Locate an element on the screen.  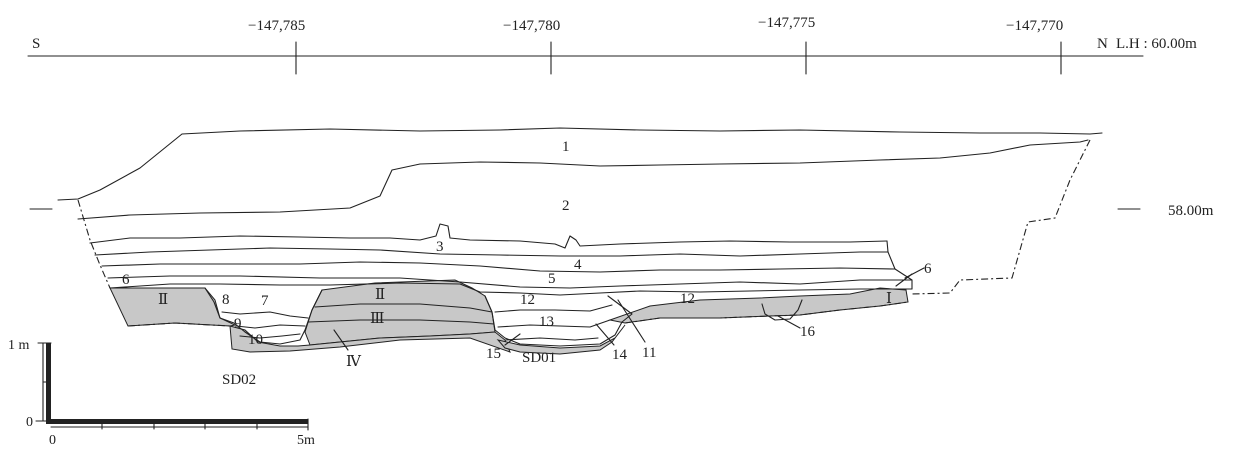
sd01-fill-rim is located at coordinates (561, 339).